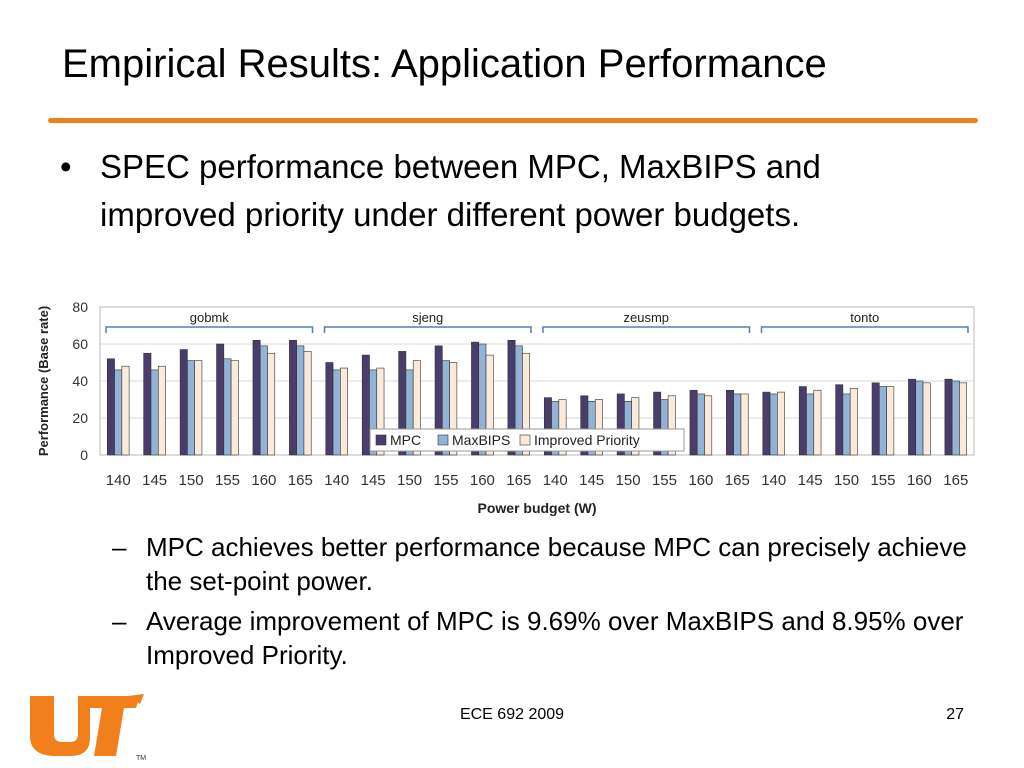 This screenshot has width=1024, height=768. Describe the element at coordinates (141, 758) in the screenshot. I see `trademark-mark: TM` at that location.